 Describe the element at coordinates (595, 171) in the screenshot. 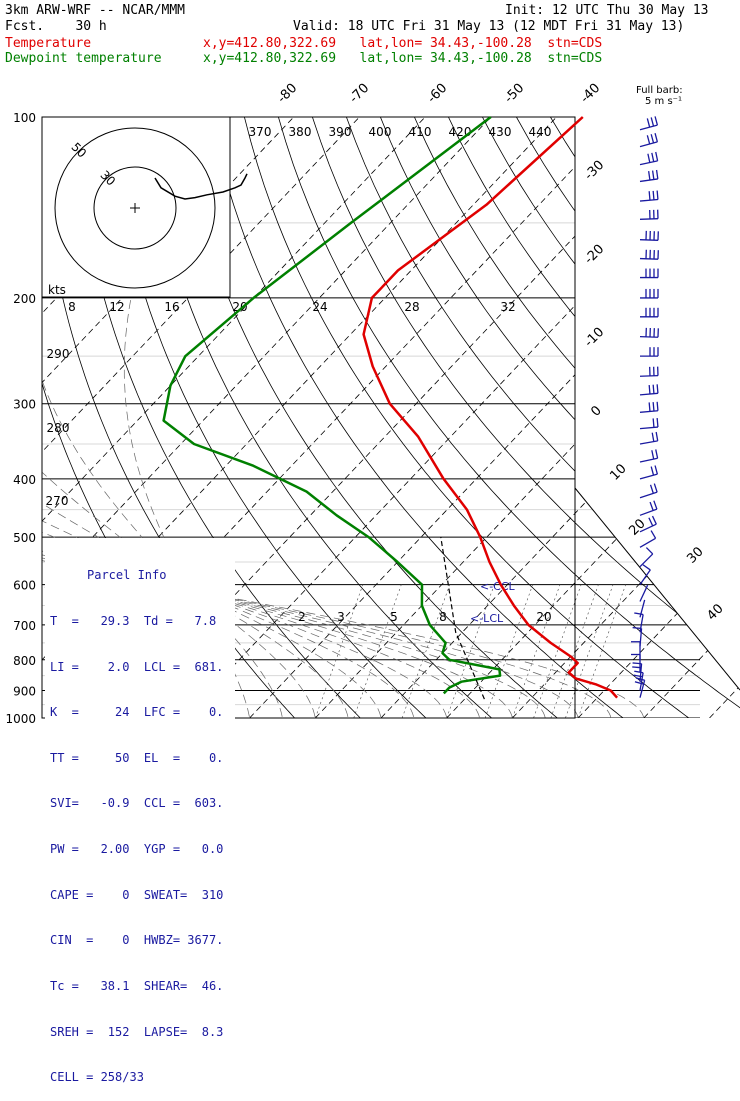

I see `isotherm-label: -30` at that location.